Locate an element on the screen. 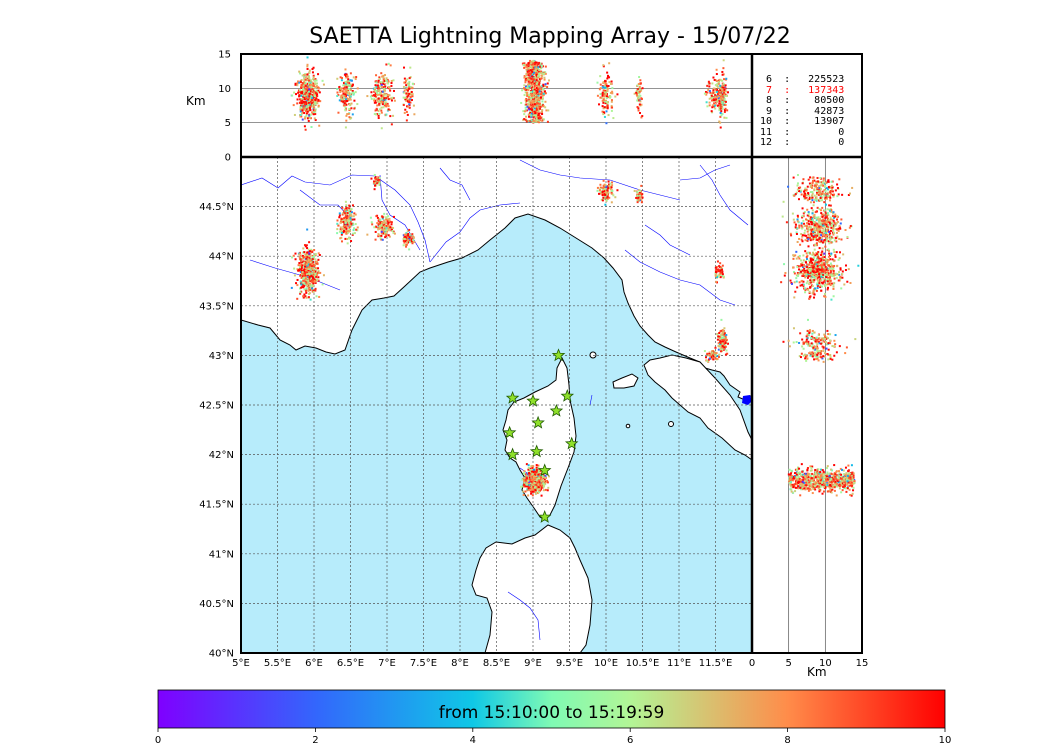 The height and width of the screenshot is (750, 1050). lon-tick-label: 8°E is located at coordinates (460, 663).